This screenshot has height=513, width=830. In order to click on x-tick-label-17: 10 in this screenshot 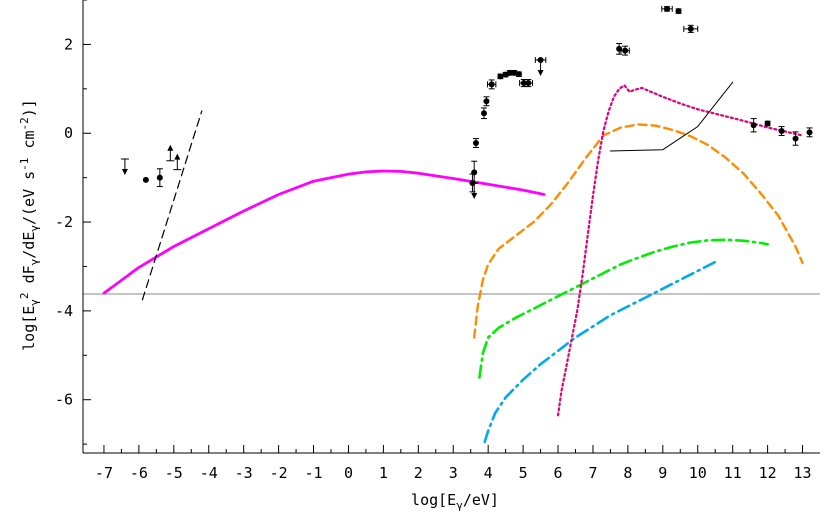, I will do `click(698, 473)`.